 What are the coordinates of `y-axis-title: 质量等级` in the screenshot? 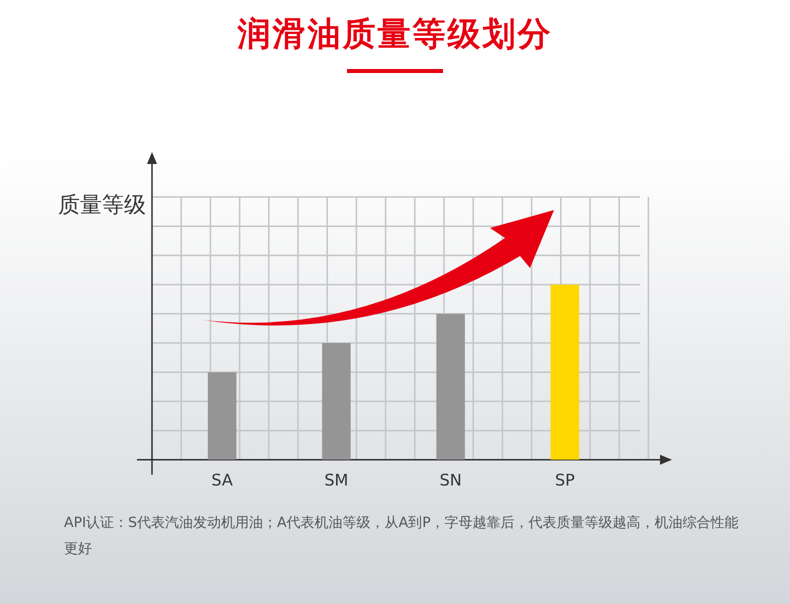 It's located at (102, 206).